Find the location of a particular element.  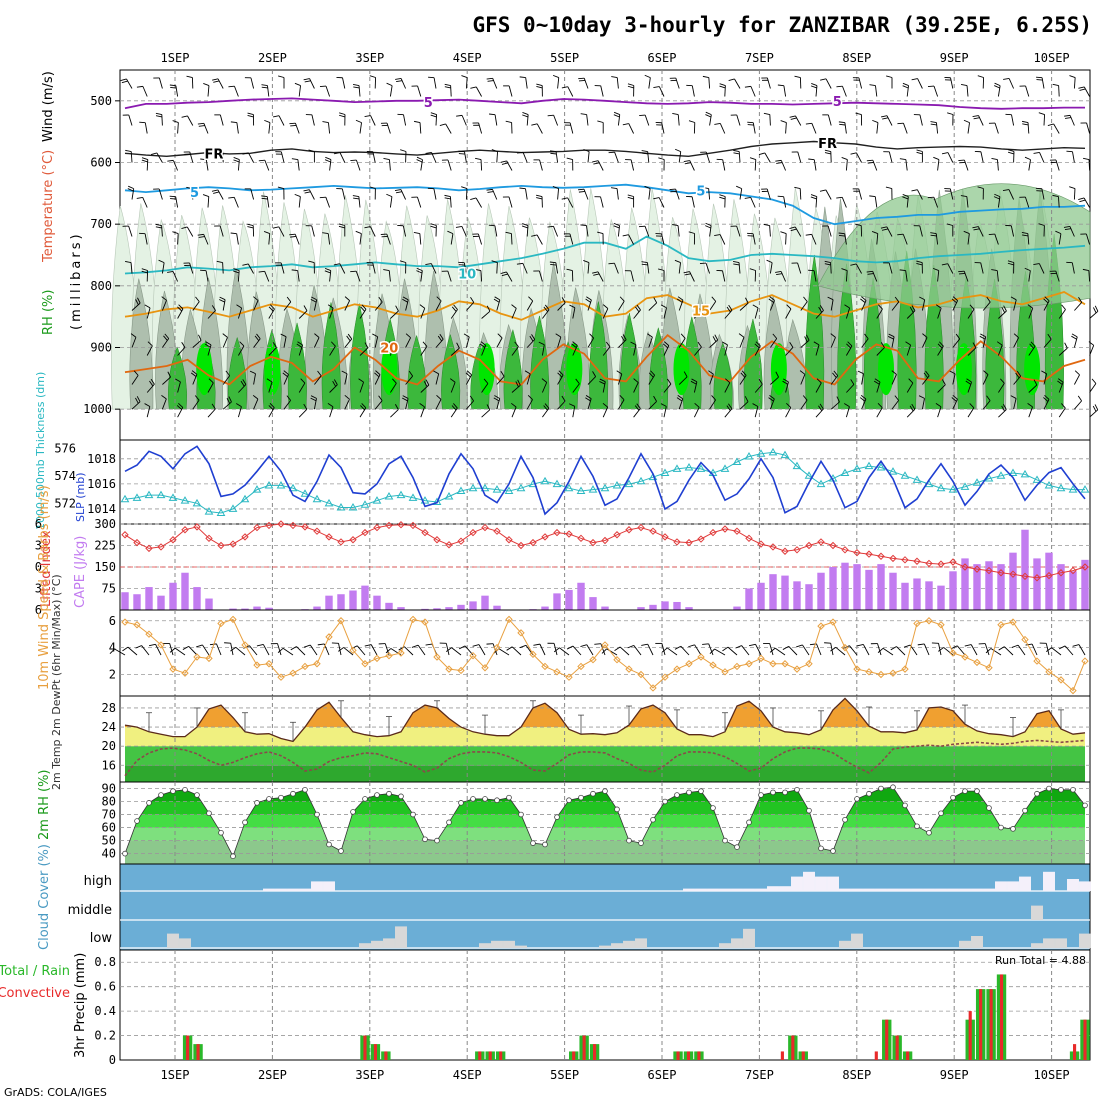

date-label-bottom: 4SEP is located at coordinates (467, 1075).